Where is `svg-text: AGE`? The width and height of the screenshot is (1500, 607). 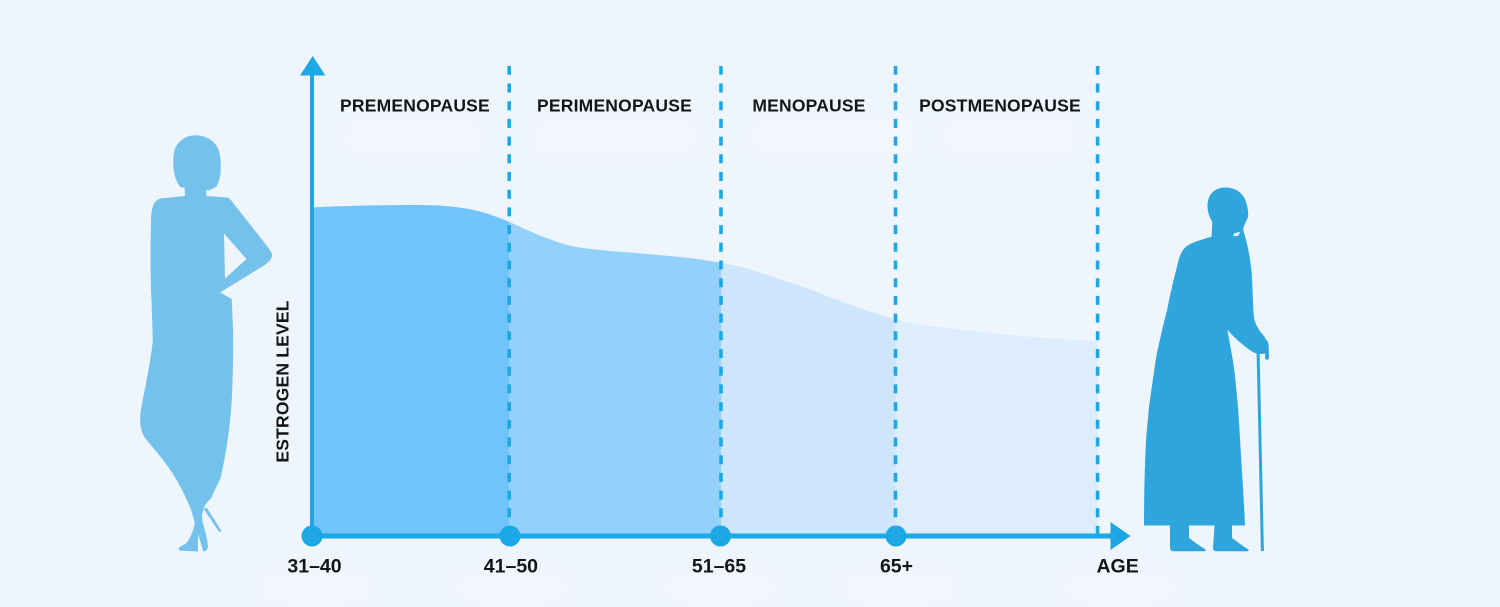
svg-text: AGE is located at coordinates (1117, 567).